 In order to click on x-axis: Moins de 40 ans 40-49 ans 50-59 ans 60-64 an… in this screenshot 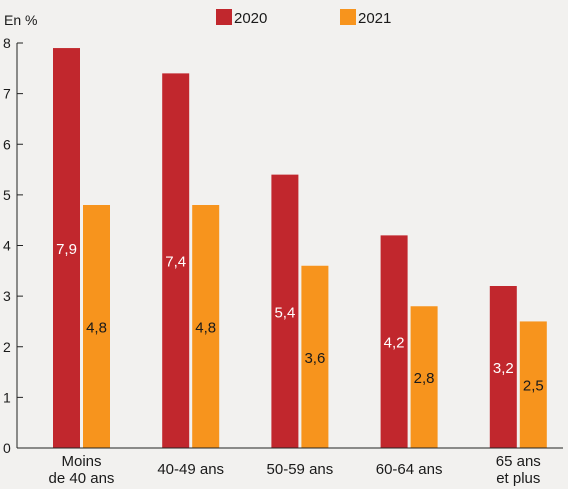, I will do `click(290, 467)`.